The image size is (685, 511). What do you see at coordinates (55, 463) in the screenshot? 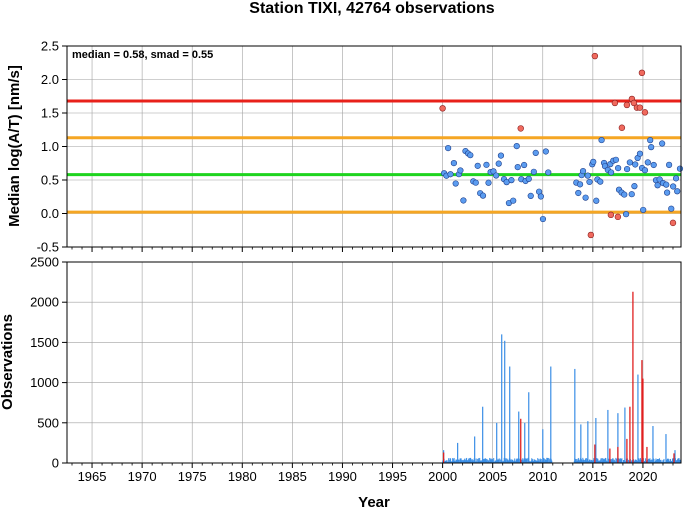
I see `lower-y-tick-label: 0` at bounding box center [55, 463].